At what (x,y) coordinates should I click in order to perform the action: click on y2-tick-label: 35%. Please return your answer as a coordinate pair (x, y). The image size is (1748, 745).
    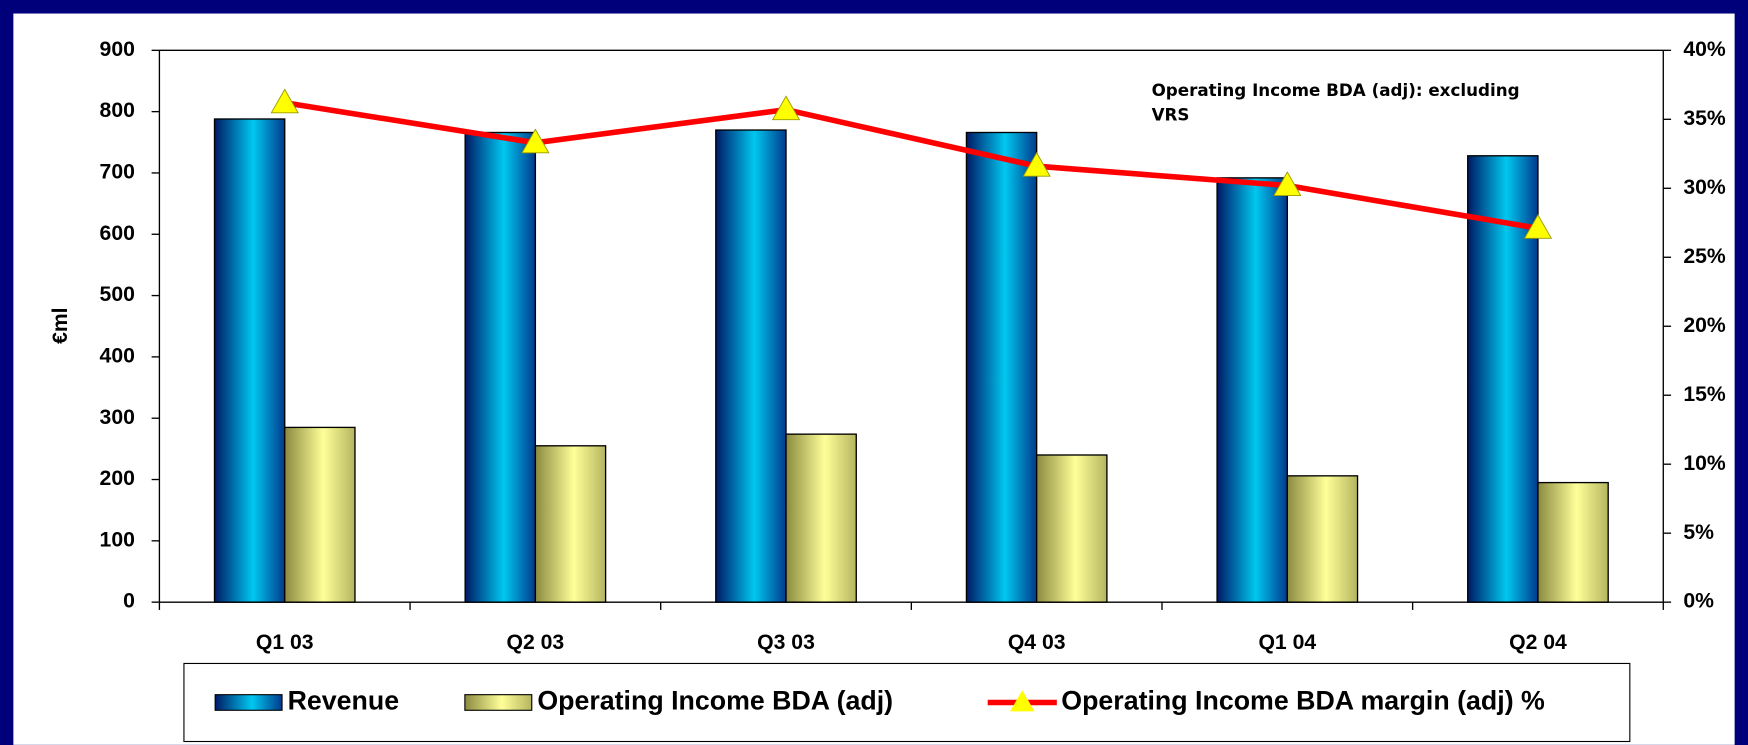
    Looking at the image, I should click on (1704, 118).